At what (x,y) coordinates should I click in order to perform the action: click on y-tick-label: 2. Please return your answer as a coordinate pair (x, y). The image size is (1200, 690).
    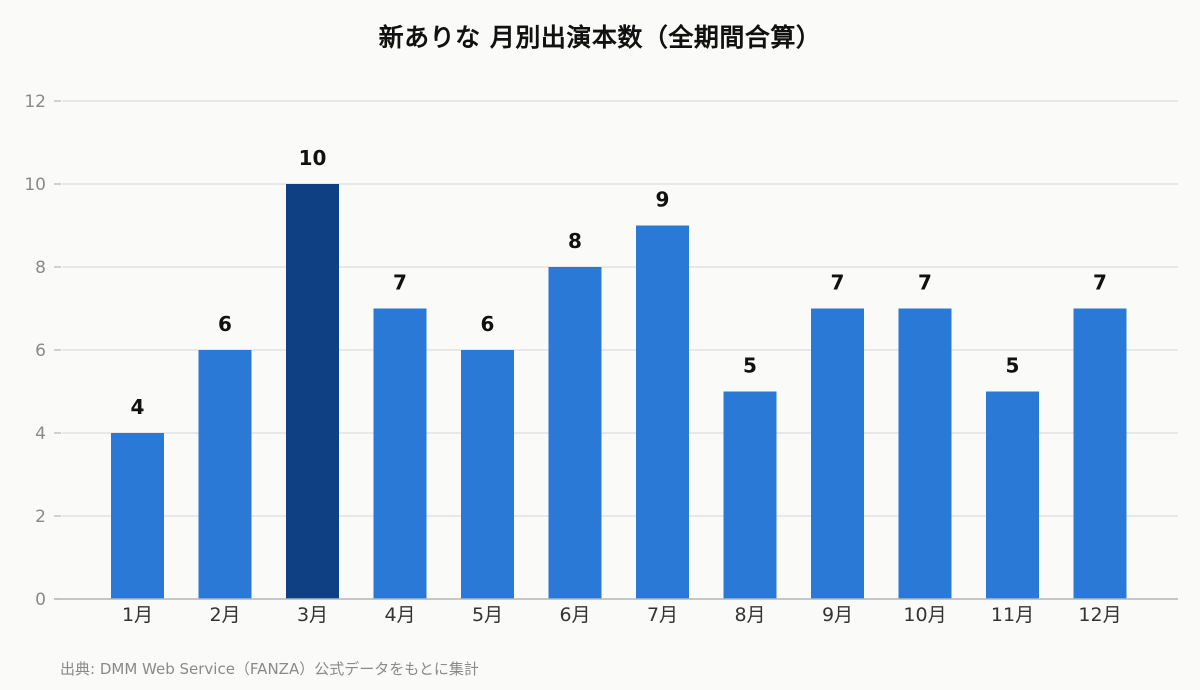
    Looking at the image, I should click on (40, 517).